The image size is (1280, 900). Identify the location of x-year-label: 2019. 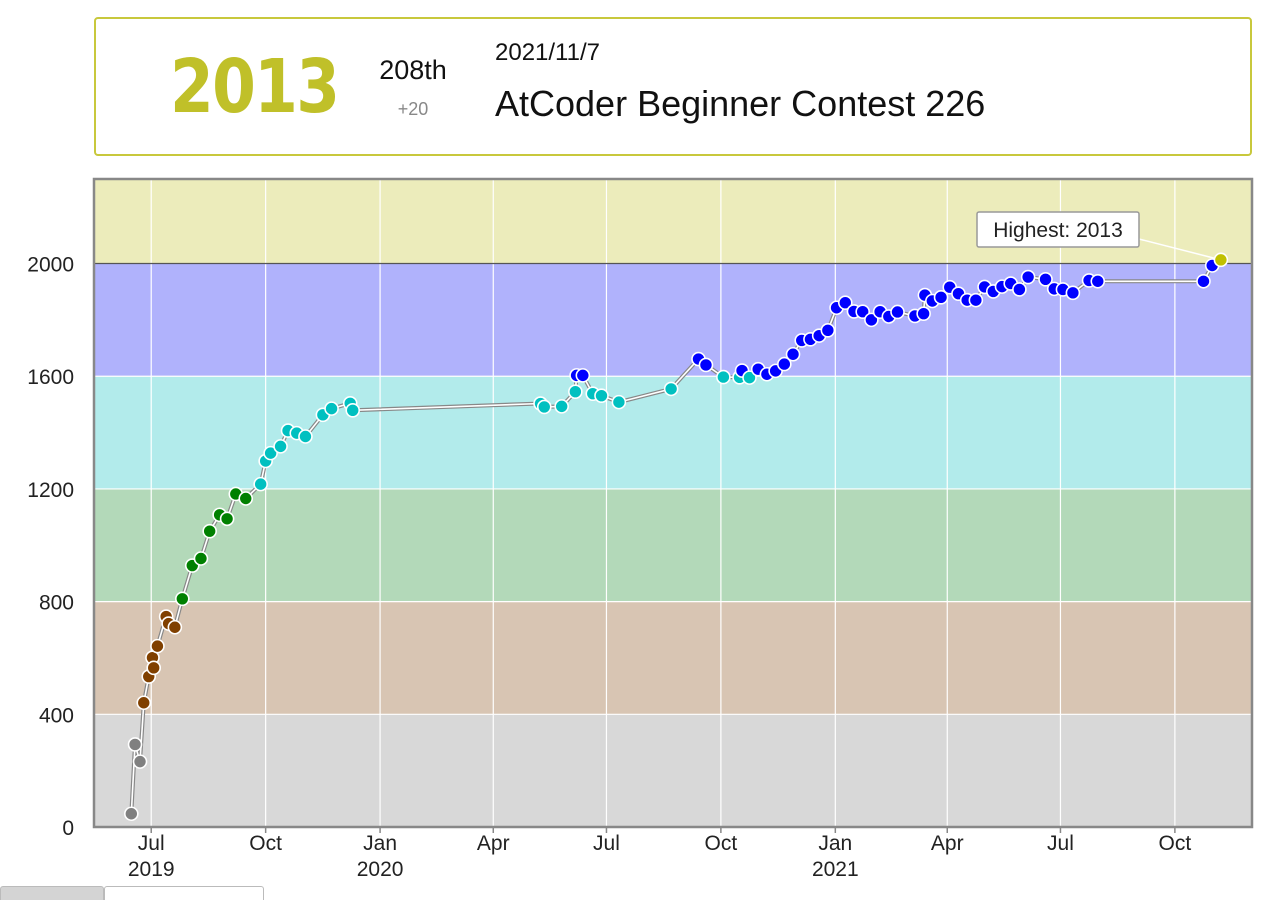
(151, 869).